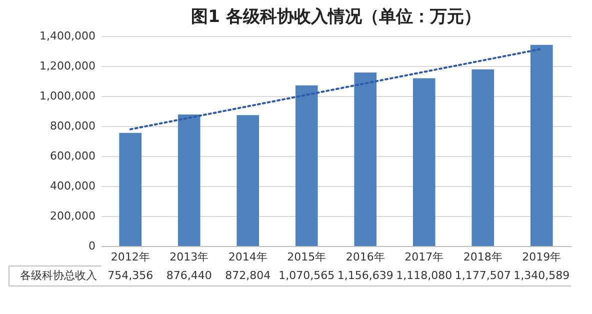  Describe the element at coordinates (336, 17) in the screenshot. I see `chart-title: 图1 各级科协收入情况（单位：万元）` at that location.